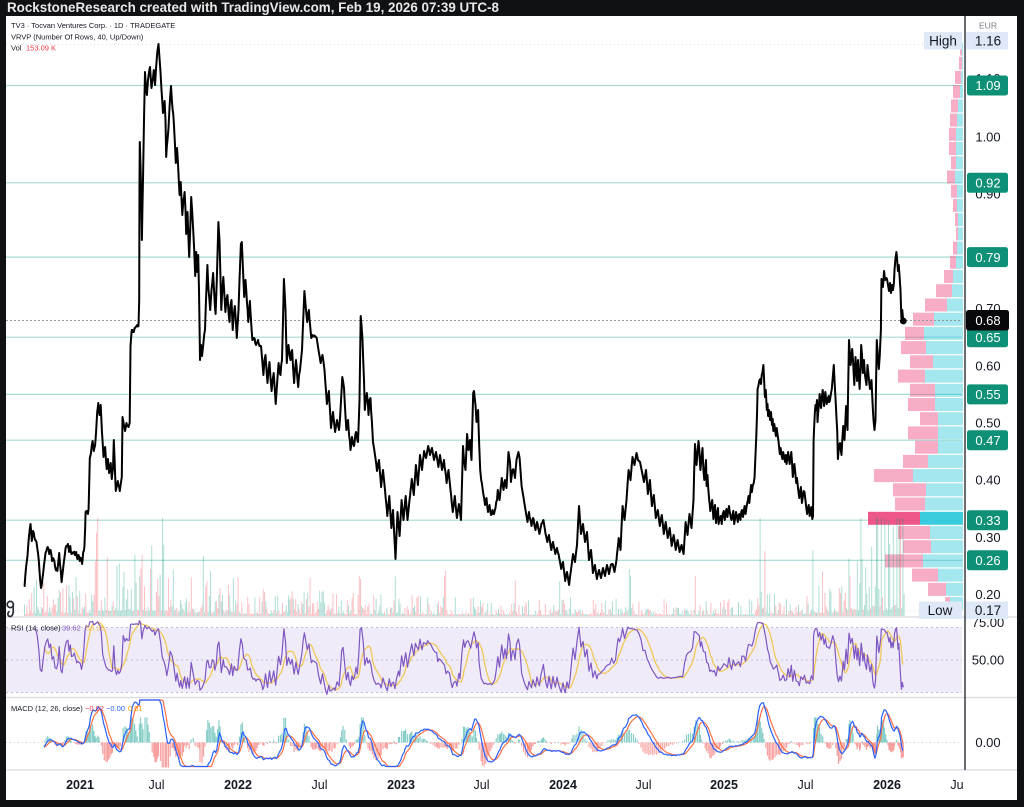  I want to click on svg-text: 1.16, so click(988, 41).